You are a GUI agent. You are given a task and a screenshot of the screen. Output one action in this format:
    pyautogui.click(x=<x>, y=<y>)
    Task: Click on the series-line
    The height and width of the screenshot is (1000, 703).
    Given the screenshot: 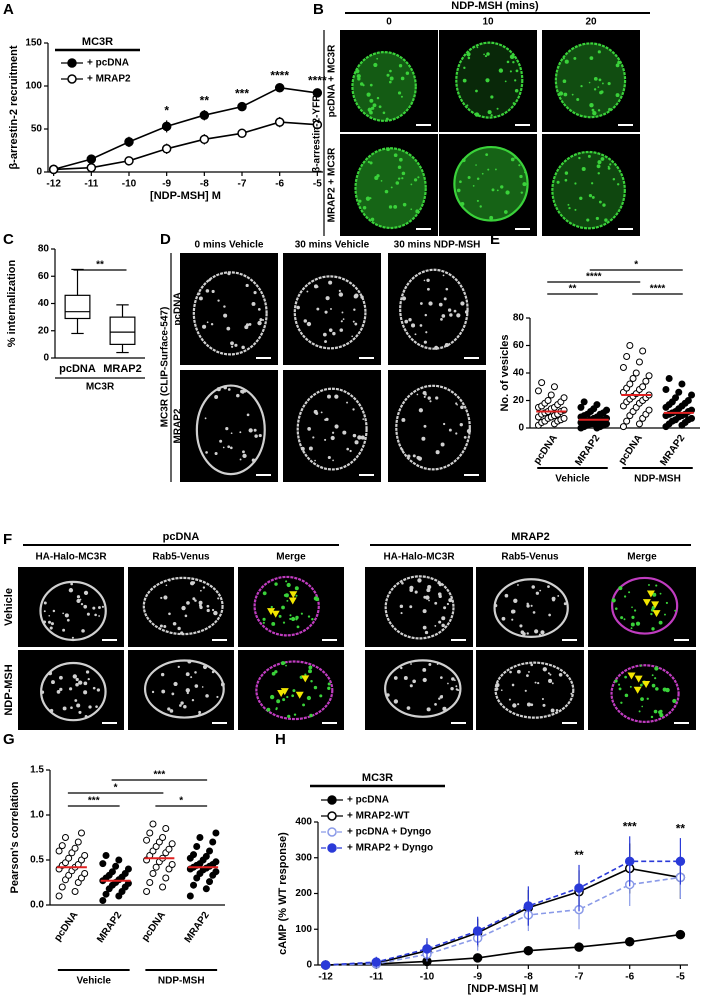 What is the action you would take?
    pyautogui.click(x=503, y=913)
    